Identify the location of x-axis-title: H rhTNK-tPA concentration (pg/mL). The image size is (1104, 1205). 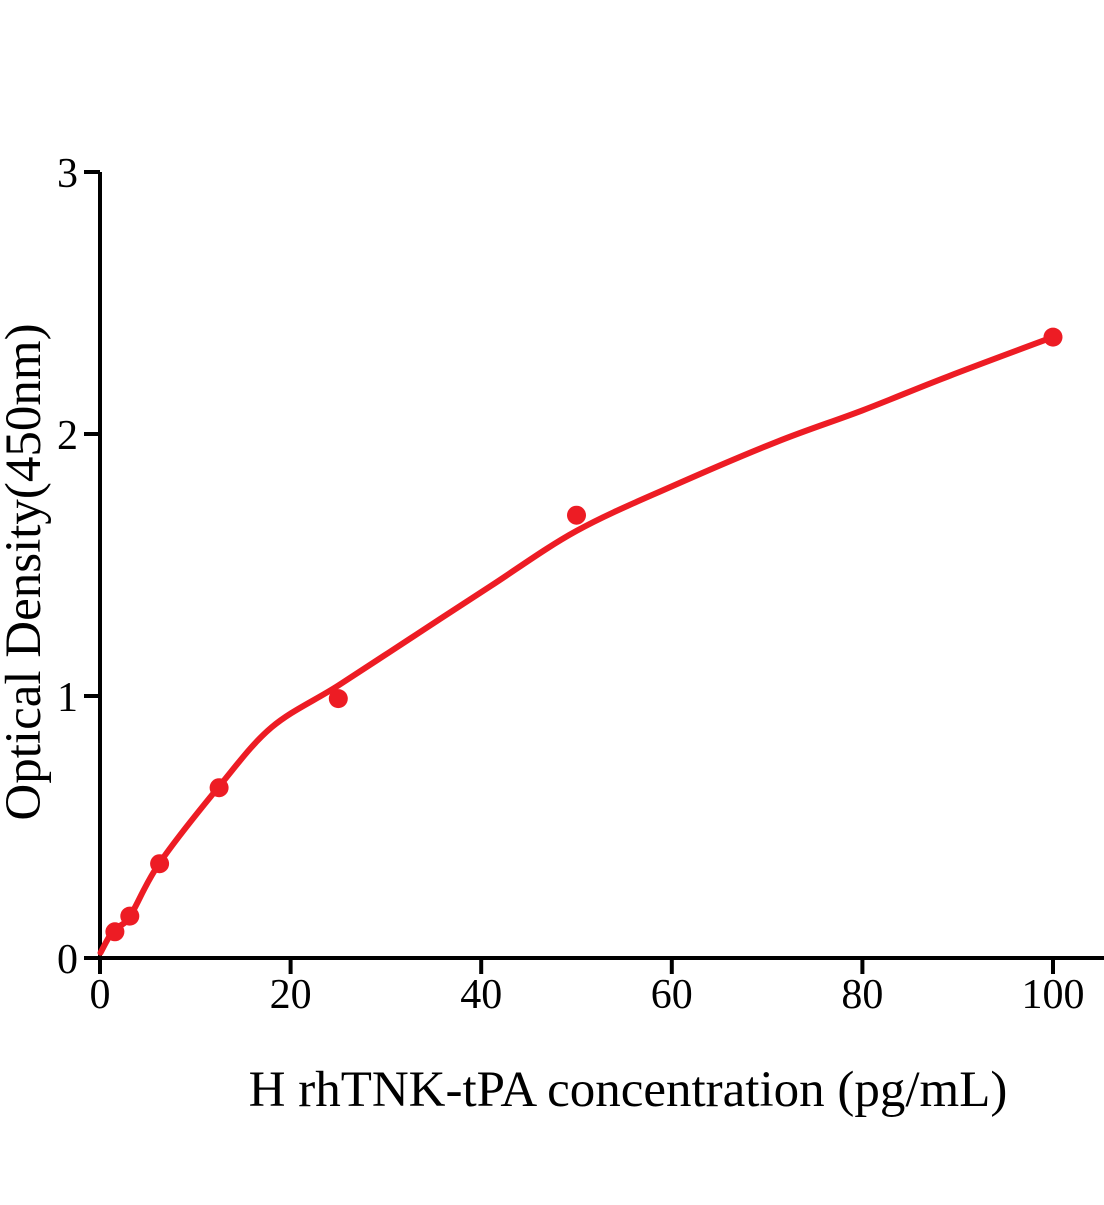
(628, 1090).